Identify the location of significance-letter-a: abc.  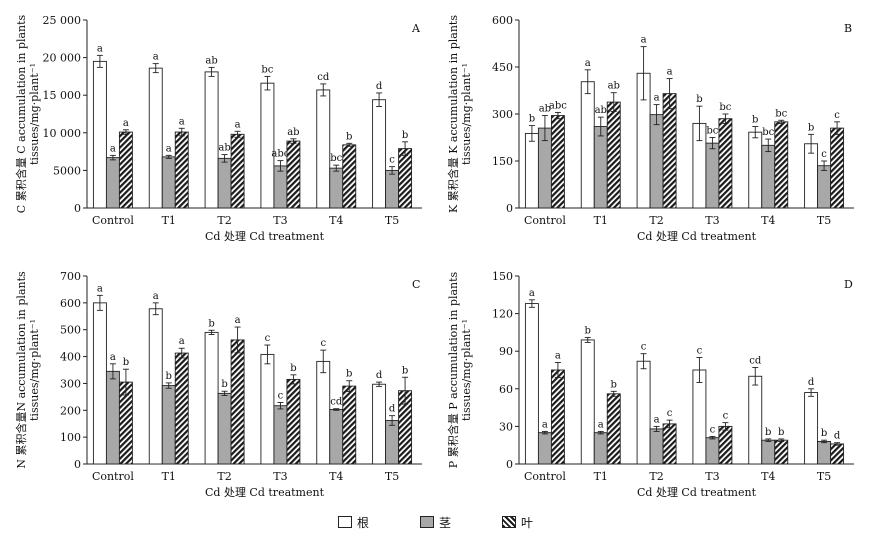
(280, 154).